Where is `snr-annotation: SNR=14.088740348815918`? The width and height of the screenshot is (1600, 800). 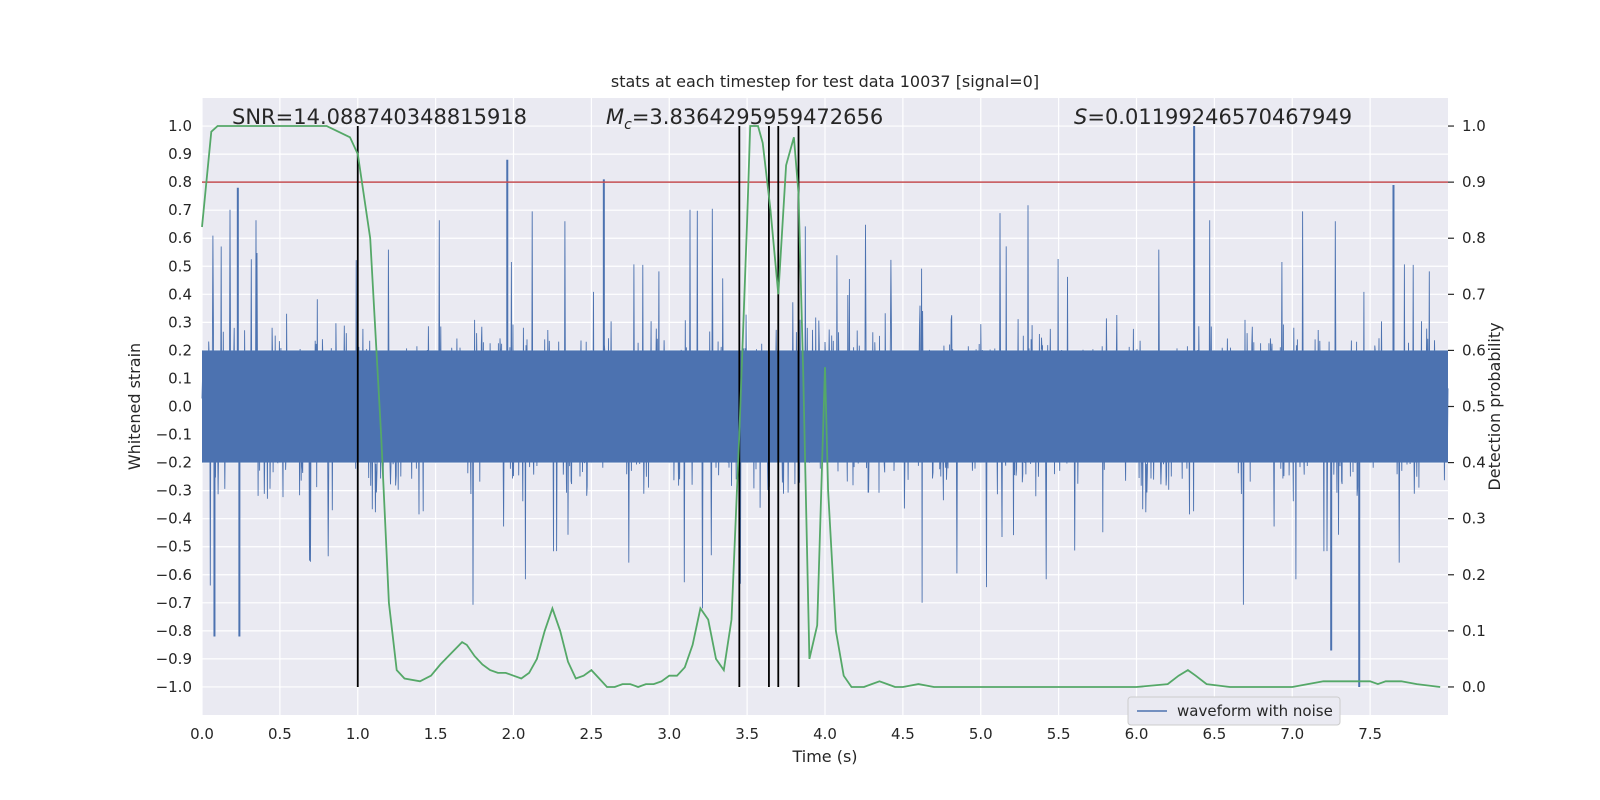 snr-annotation: SNR=14.088740348815918 is located at coordinates (379, 117).